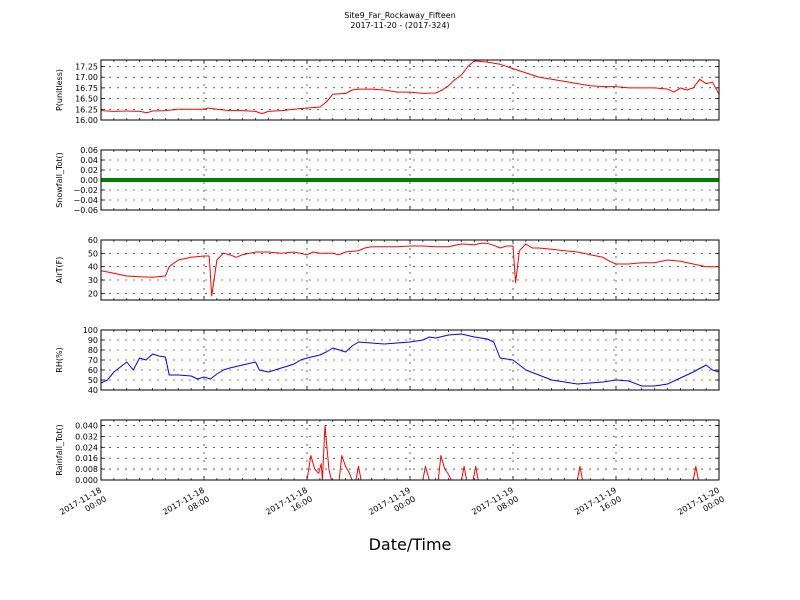  I want to click on x-axis-label: Date/Time, so click(410, 544).